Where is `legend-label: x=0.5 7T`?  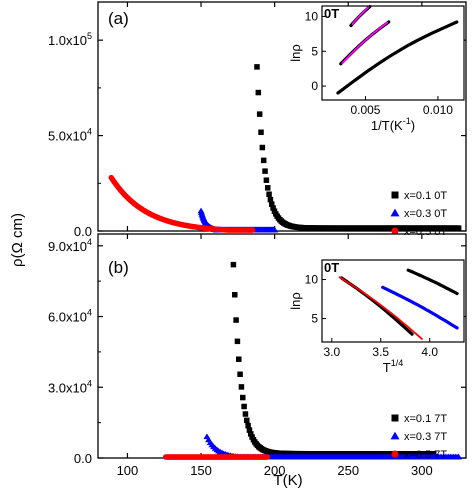 legend-label: x=0.5 7T is located at coordinates (425, 455).